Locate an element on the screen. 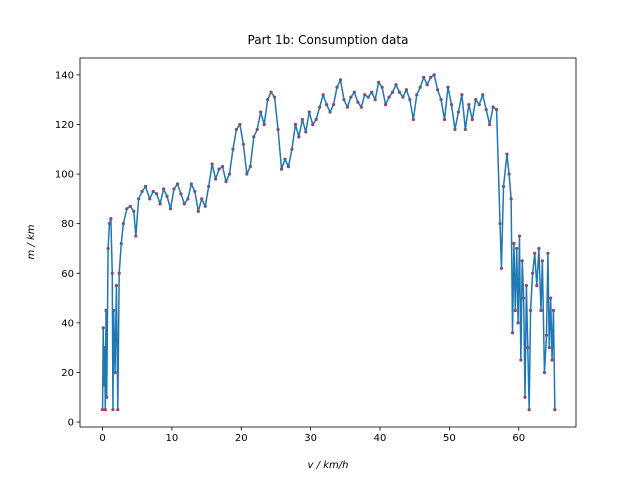 The width and height of the screenshot is (640, 484). y-tick-label: 80 is located at coordinates (67, 224).